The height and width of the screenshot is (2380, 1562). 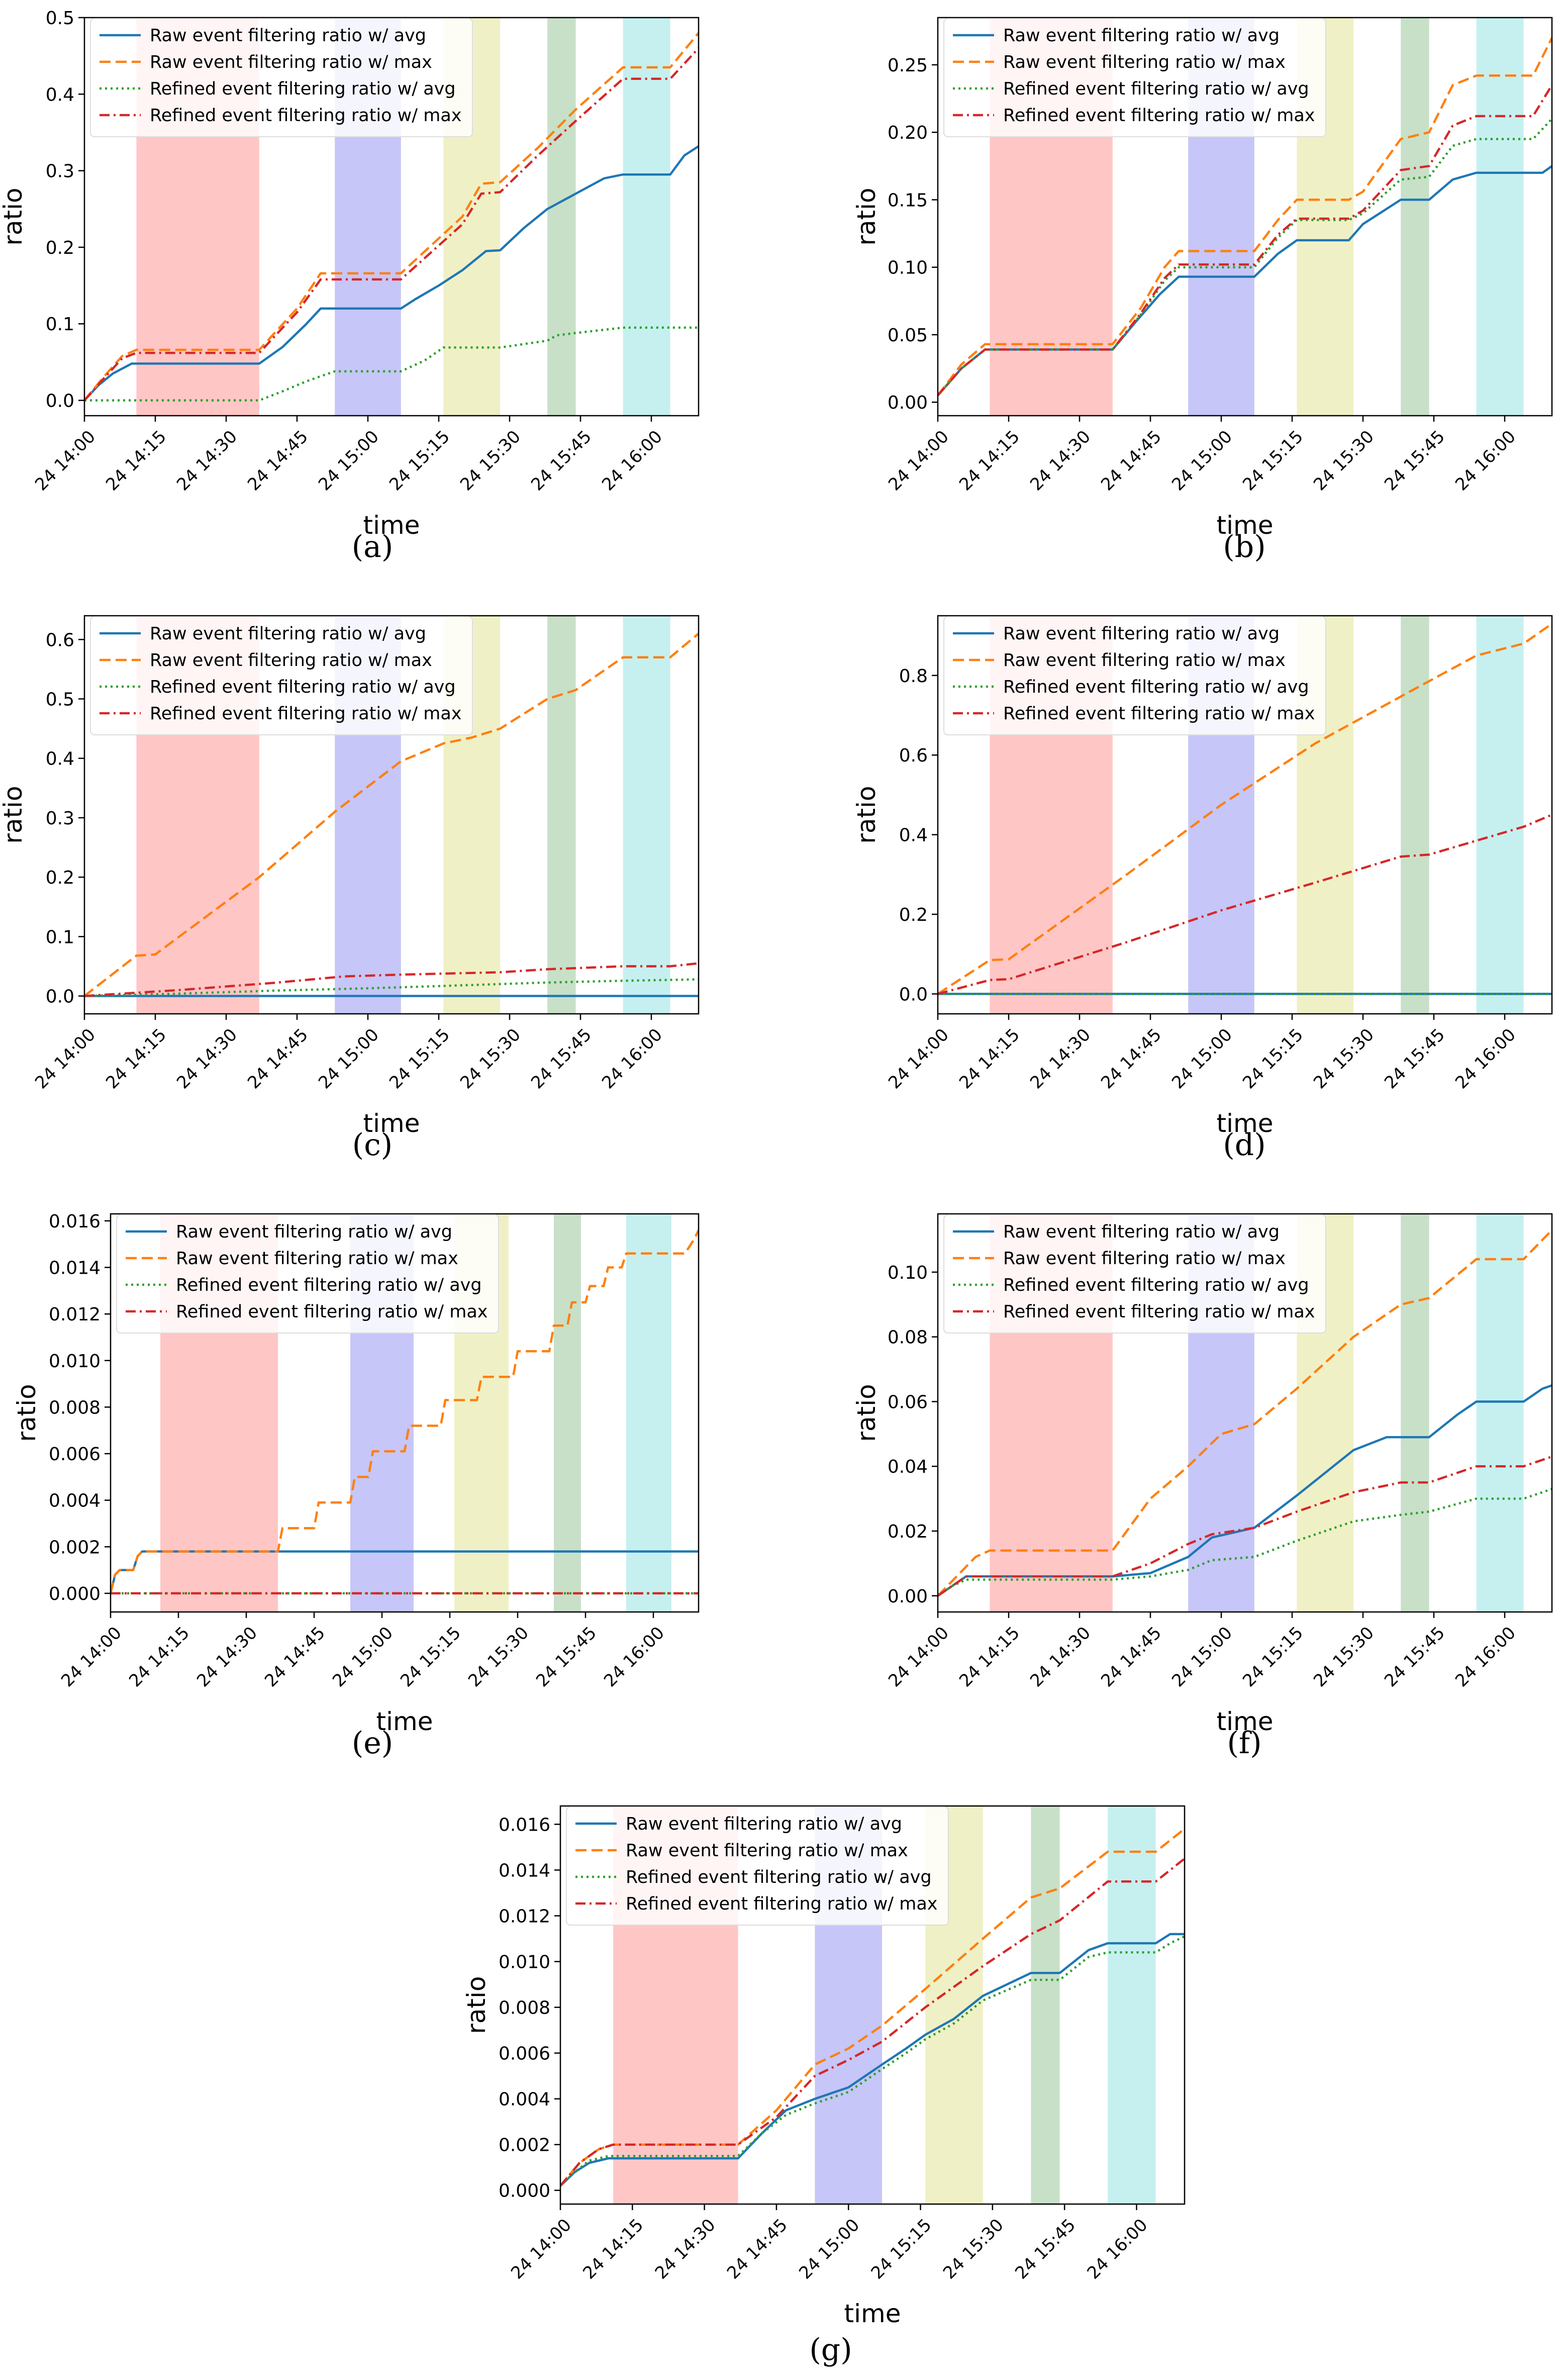 What do you see at coordinates (908, 200) in the screenshot?
I see `y-tick-label: 0.15` at bounding box center [908, 200].